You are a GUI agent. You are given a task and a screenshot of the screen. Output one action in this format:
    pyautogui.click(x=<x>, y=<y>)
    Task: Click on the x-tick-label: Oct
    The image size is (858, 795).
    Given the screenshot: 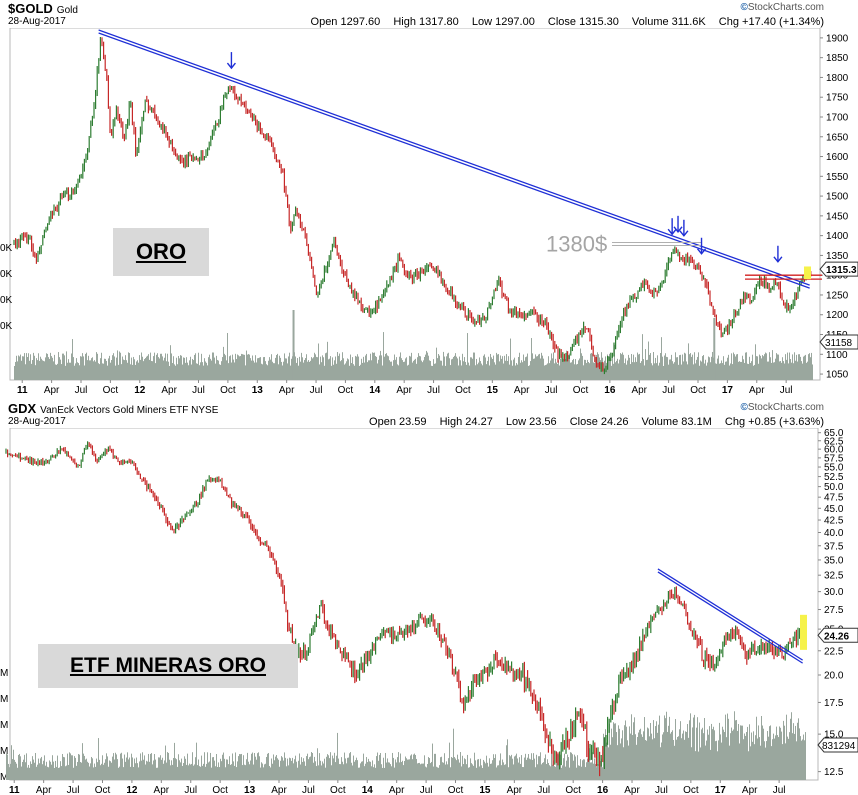 What is the action you would take?
    pyautogui.click(x=456, y=790)
    